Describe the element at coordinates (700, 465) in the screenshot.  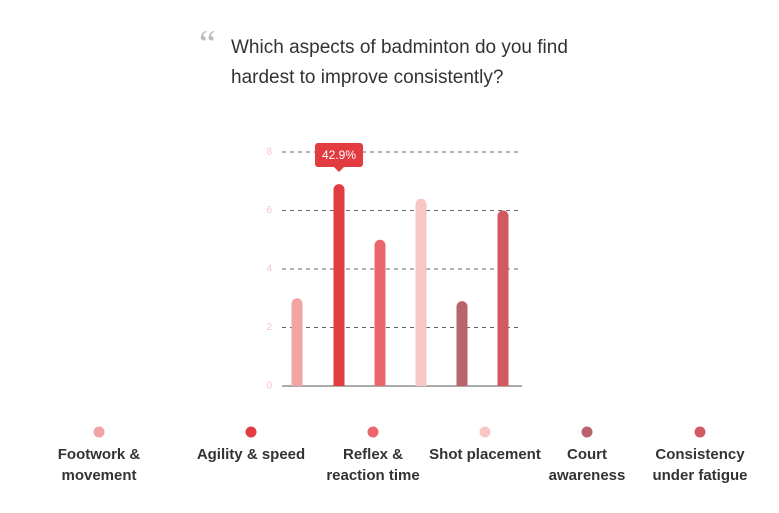
I see `legend-label: Consistency under fatigue` at that location.